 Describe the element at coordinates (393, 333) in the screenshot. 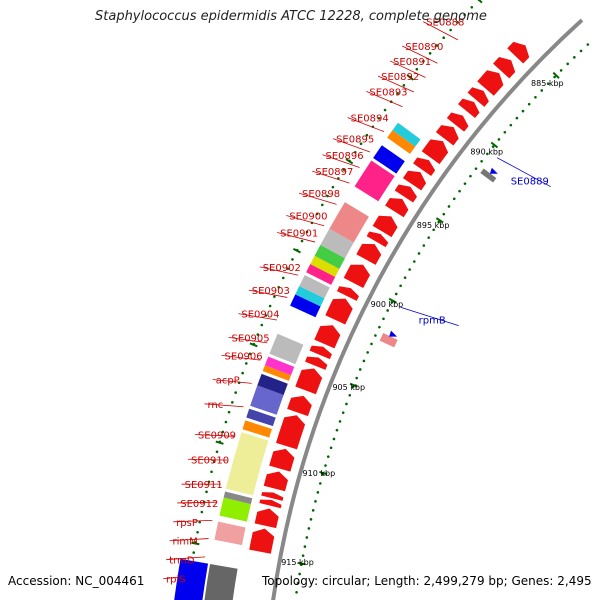

I see `small-arrow` at that location.